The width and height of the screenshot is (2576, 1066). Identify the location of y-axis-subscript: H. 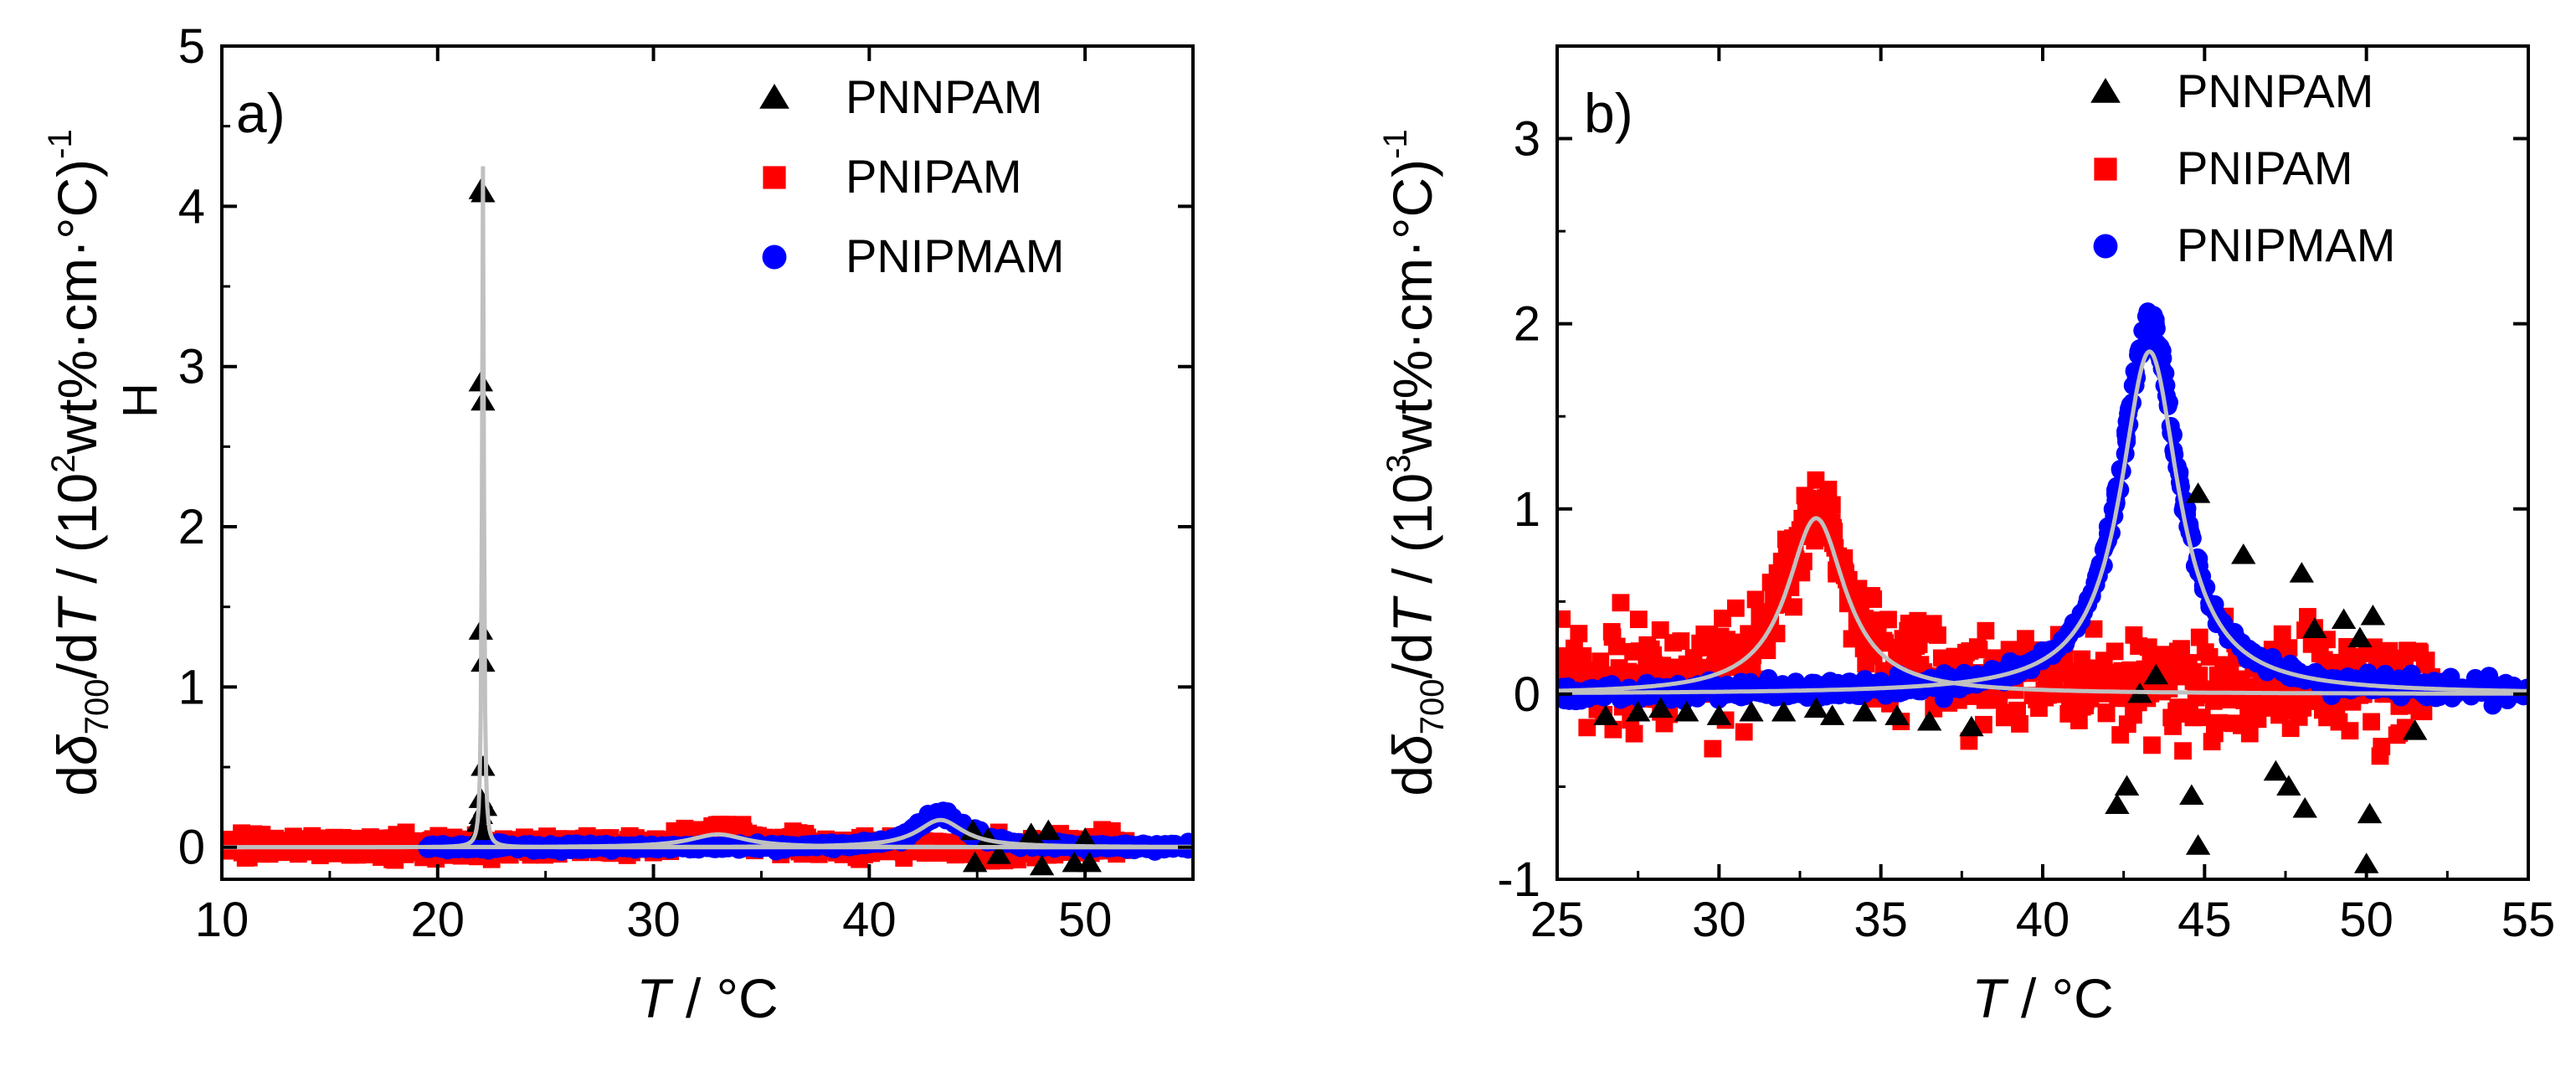
(140, 400).